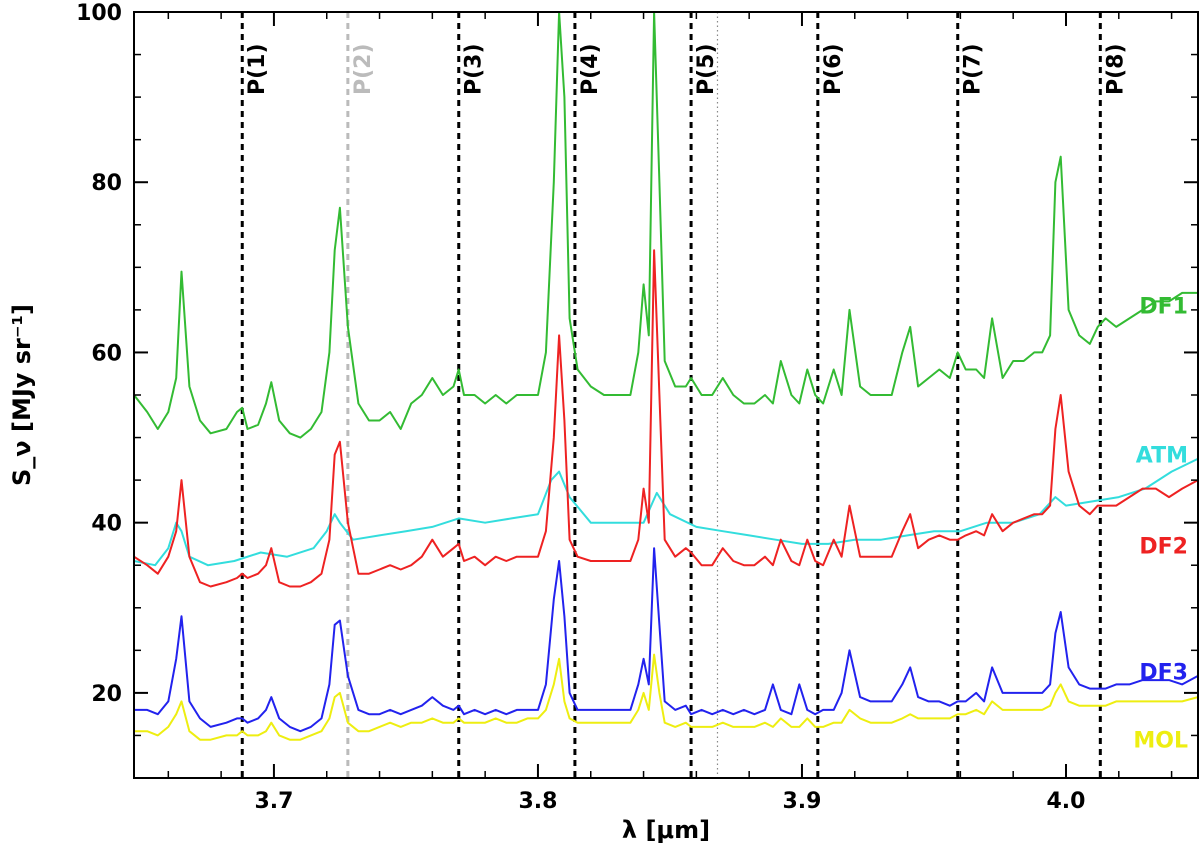  What do you see at coordinates (1163, 673) in the screenshot?
I see `series-label-df3: DF3` at bounding box center [1163, 673].